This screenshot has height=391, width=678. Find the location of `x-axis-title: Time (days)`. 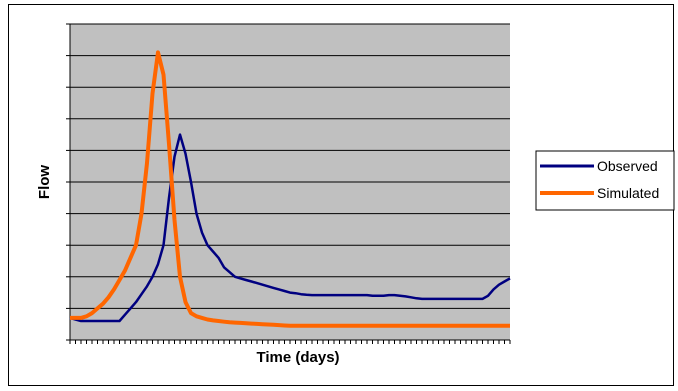

x-axis-title: Time (days) is located at coordinates (297, 357).